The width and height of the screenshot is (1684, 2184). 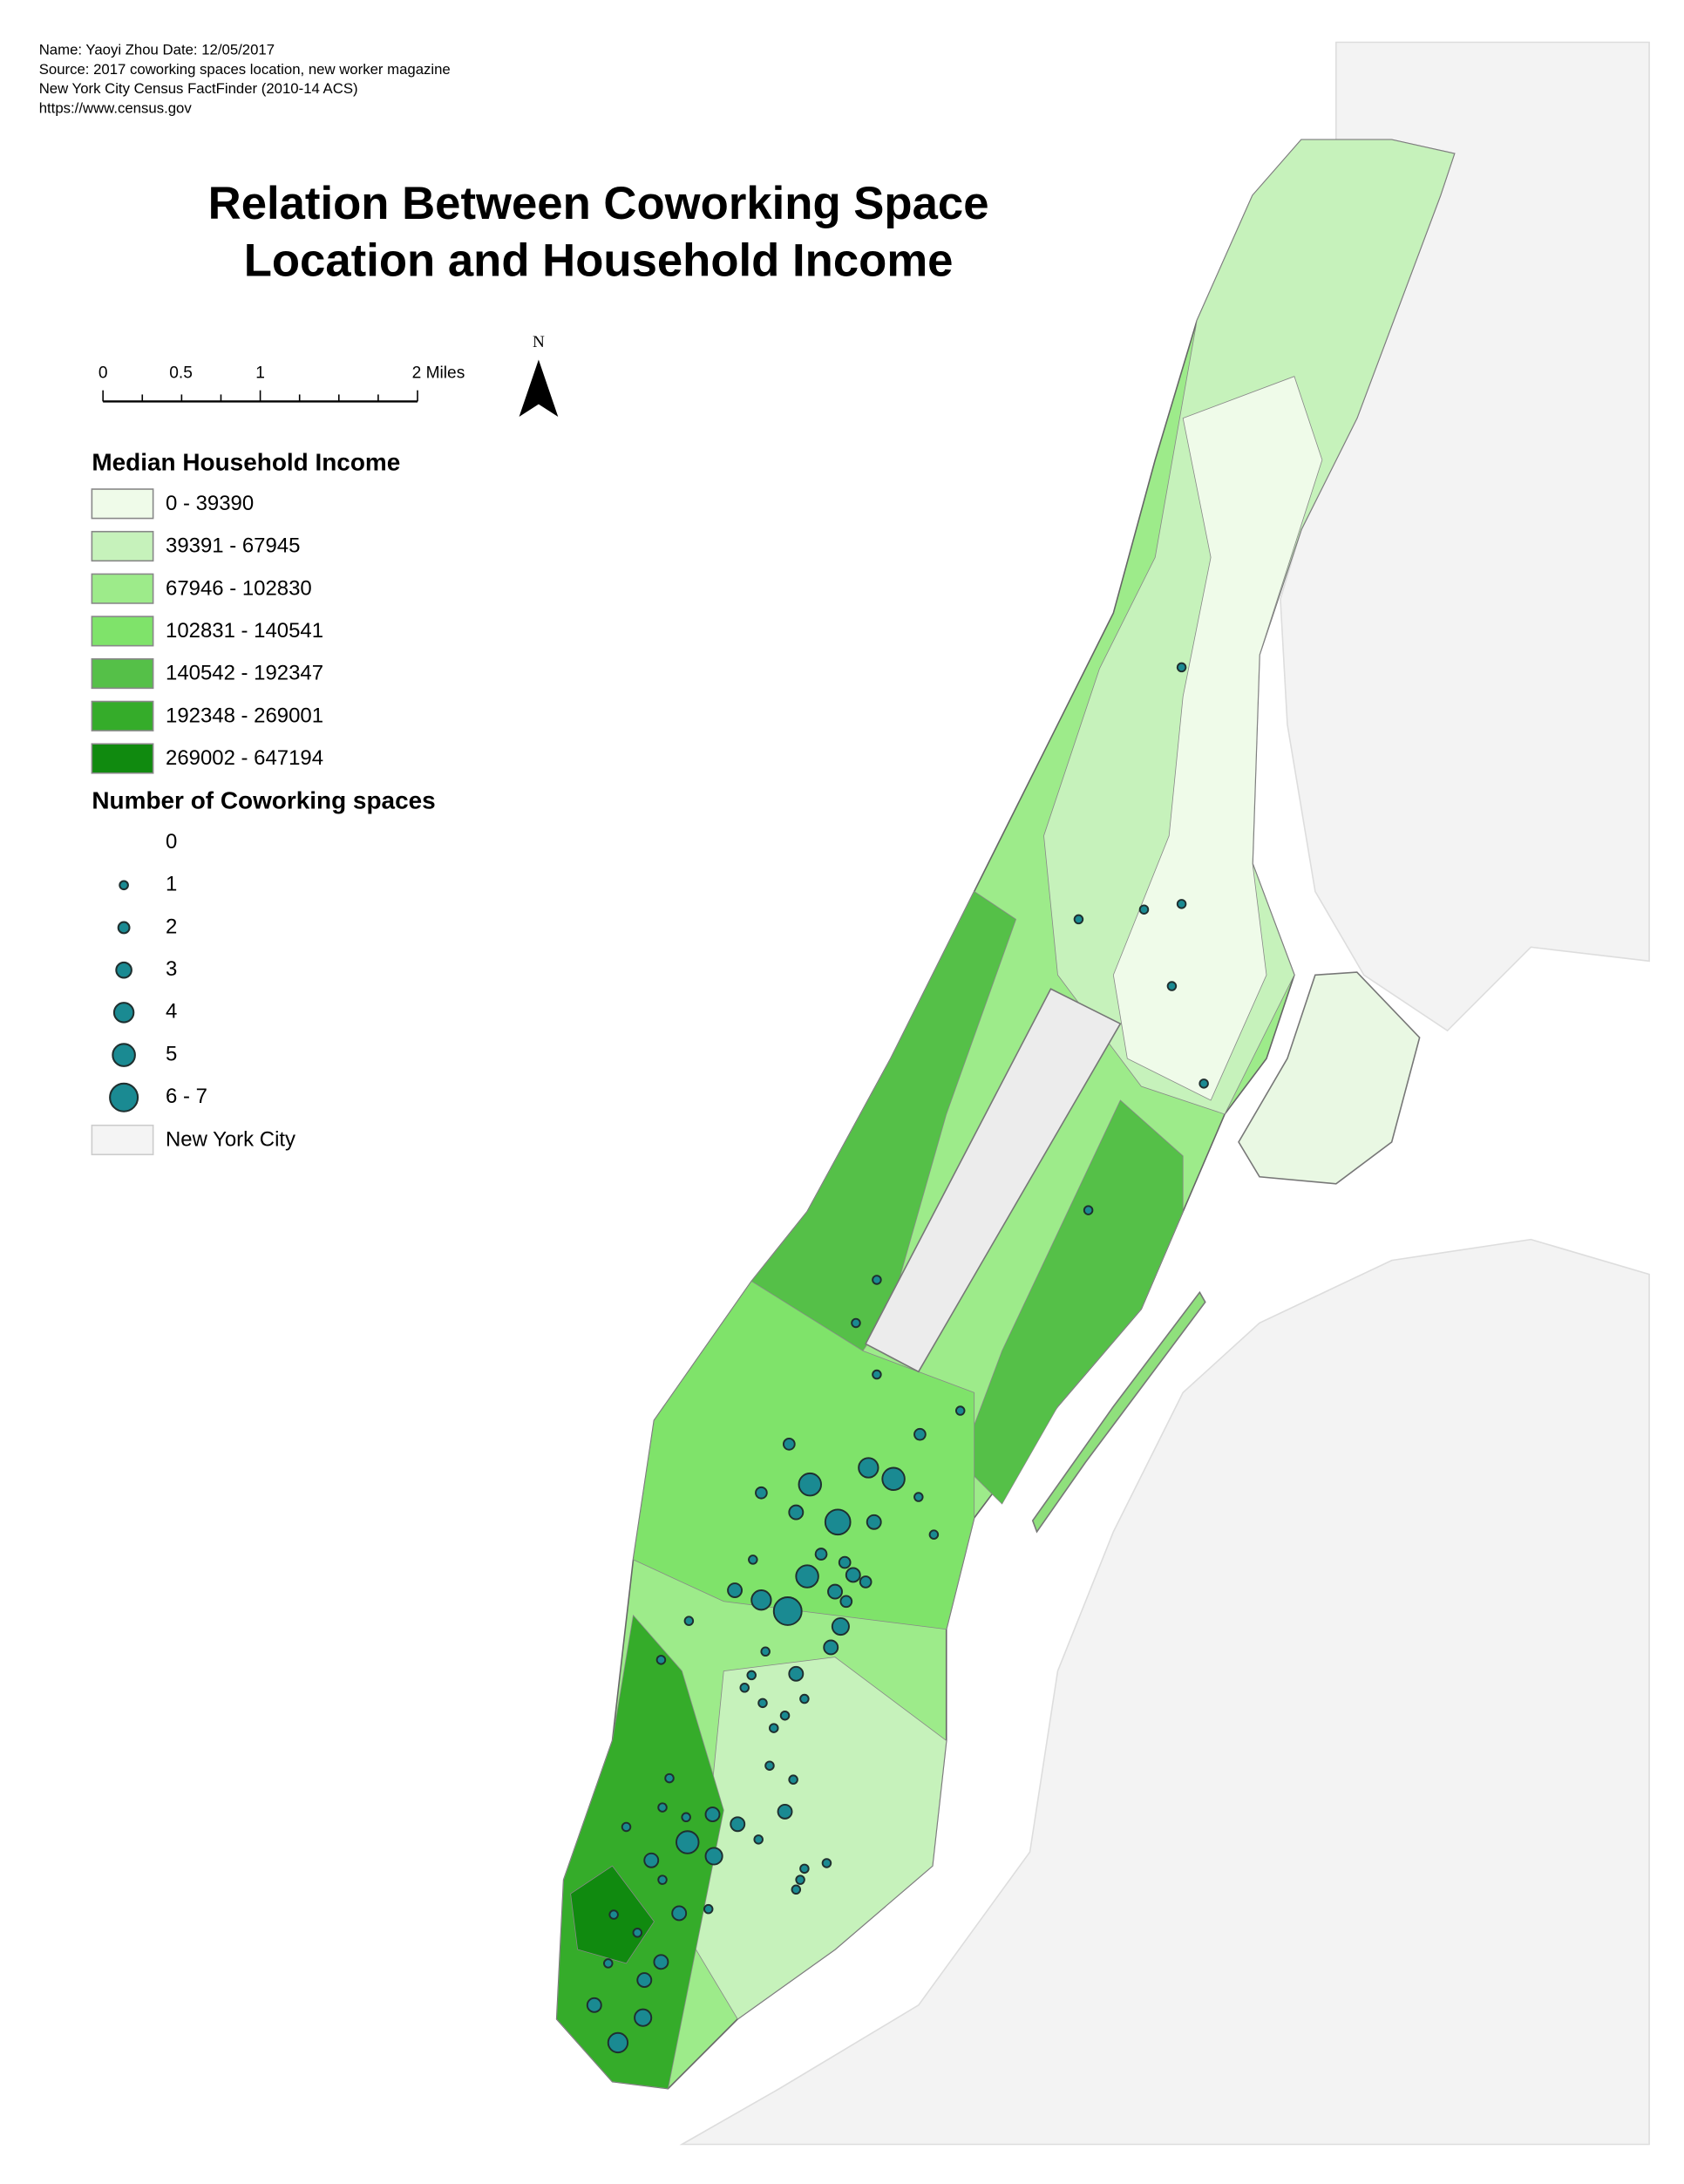 What do you see at coordinates (244, 715) in the screenshot?
I see `legend-label: 192348 - 269001` at bounding box center [244, 715].